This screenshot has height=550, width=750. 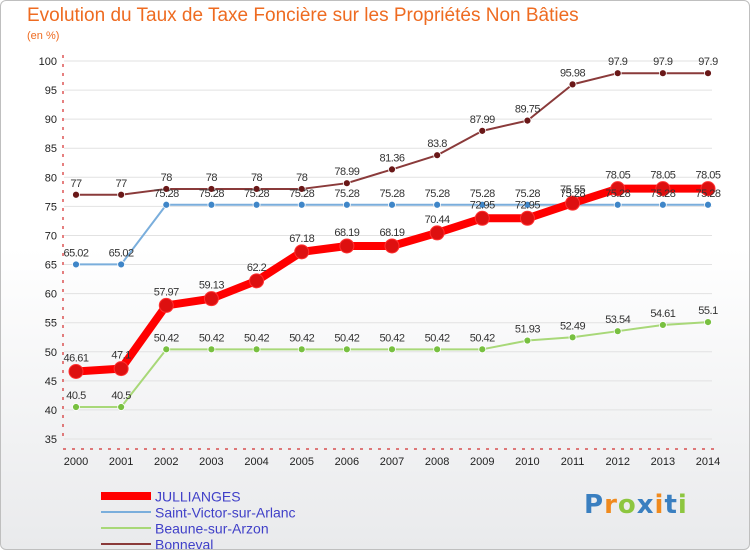 I want to click on legend-item: JULLIANGES, so click(x=198, y=496).